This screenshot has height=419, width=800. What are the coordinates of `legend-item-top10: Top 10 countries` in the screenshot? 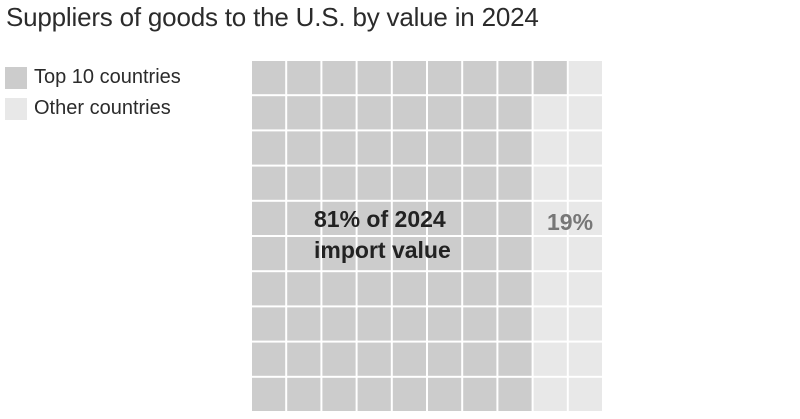 It's located at (93, 77).